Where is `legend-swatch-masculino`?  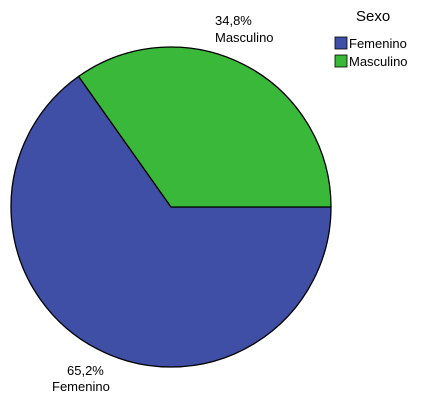 legend-swatch-masculino is located at coordinates (341, 61).